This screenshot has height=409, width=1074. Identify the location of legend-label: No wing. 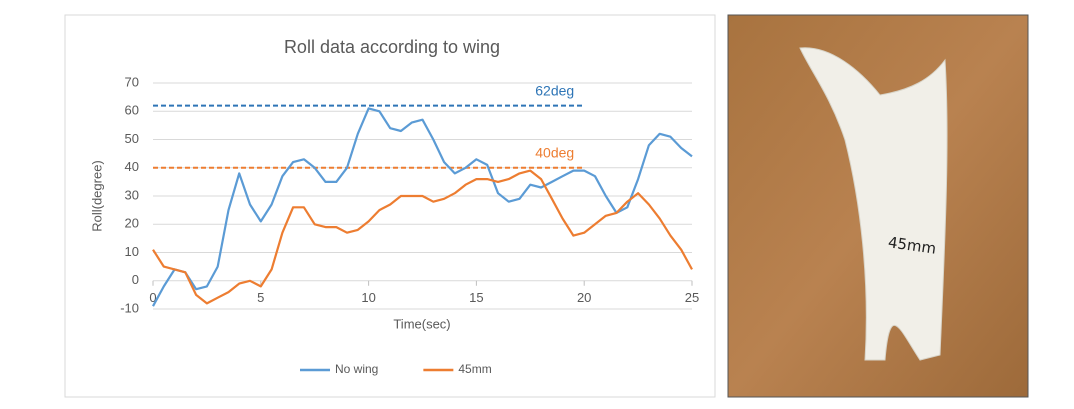
(356, 369).